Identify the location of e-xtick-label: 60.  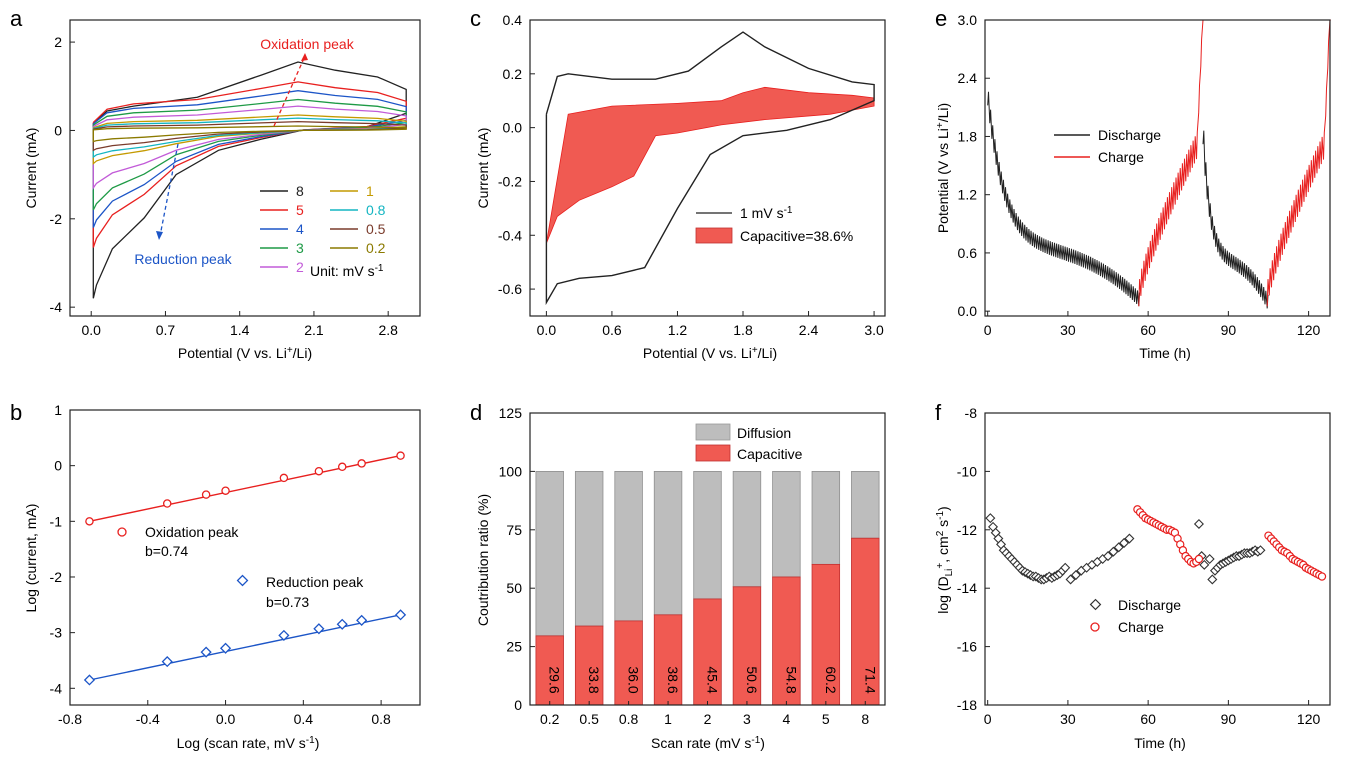
(1148, 330).